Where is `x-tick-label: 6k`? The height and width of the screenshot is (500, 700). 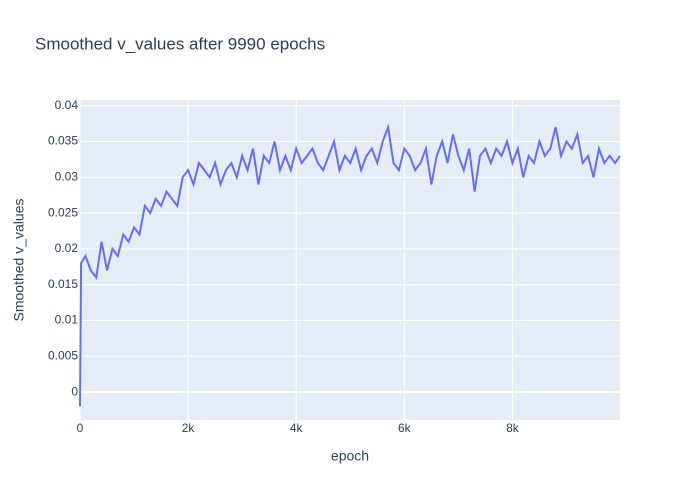 x-tick-label: 6k is located at coordinates (405, 428).